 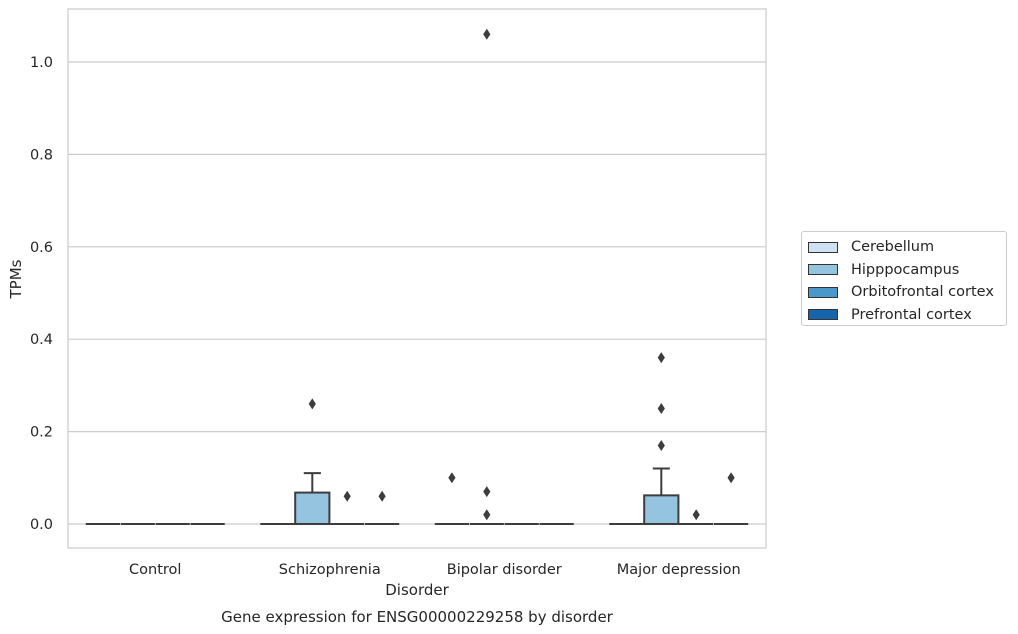 I want to click on legend-label: Hipppocampus, so click(x=905, y=269).